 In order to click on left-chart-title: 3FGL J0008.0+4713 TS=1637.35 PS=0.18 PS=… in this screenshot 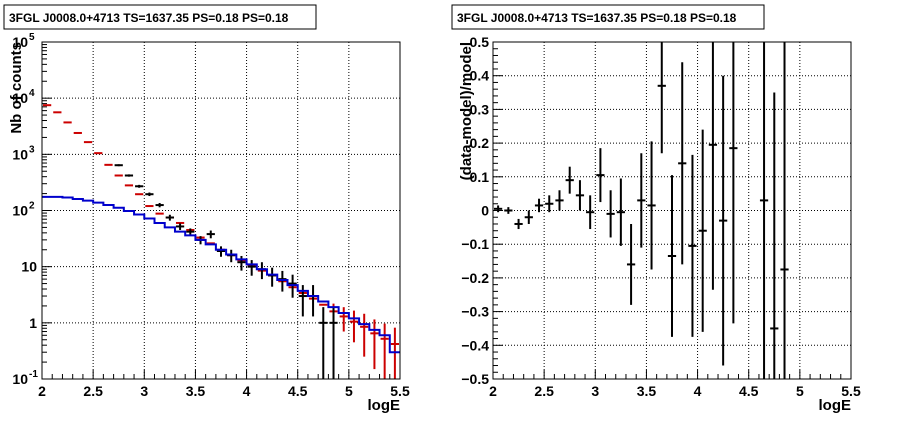, I will do `click(149, 18)`.